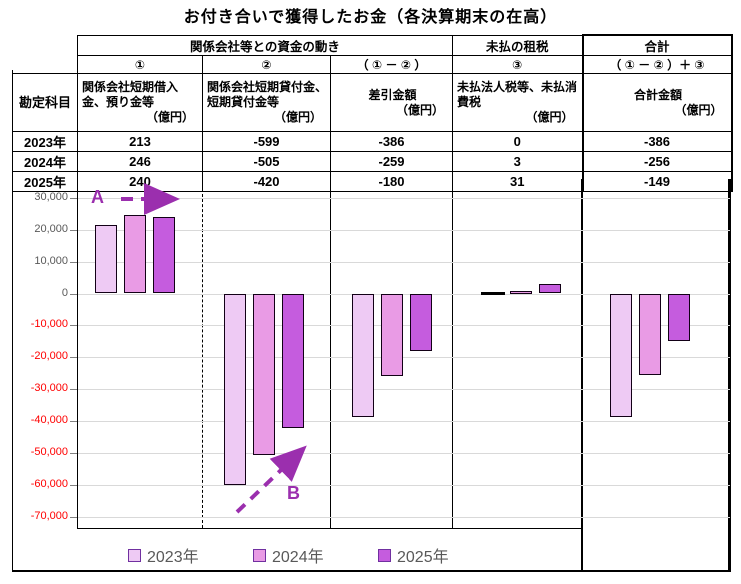 This screenshot has height=584, width=741. Describe the element at coordinates (391, 141) in the screenshot. I see `cell-2023-col3: -386` at that location.